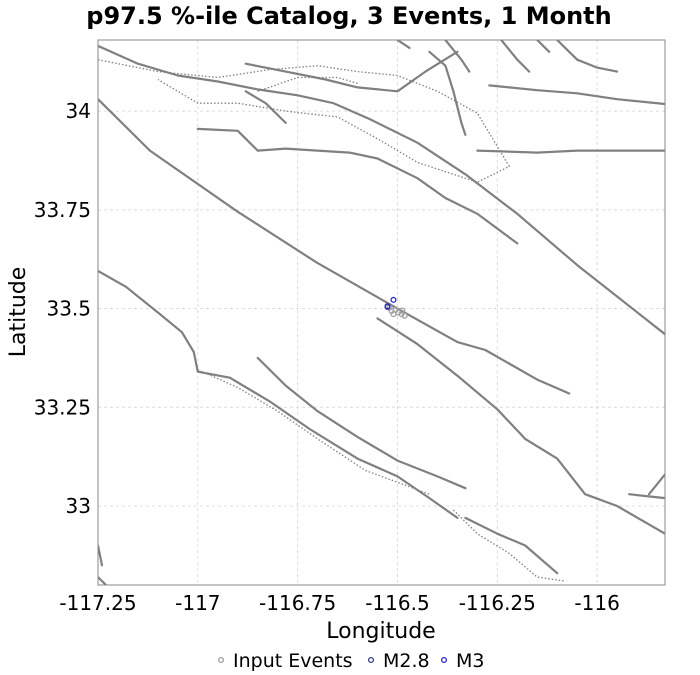  I want to click on x-tick-labels: -117.25 -117 -116.75 -116.5 -116.25 -116, so click(339, 603).